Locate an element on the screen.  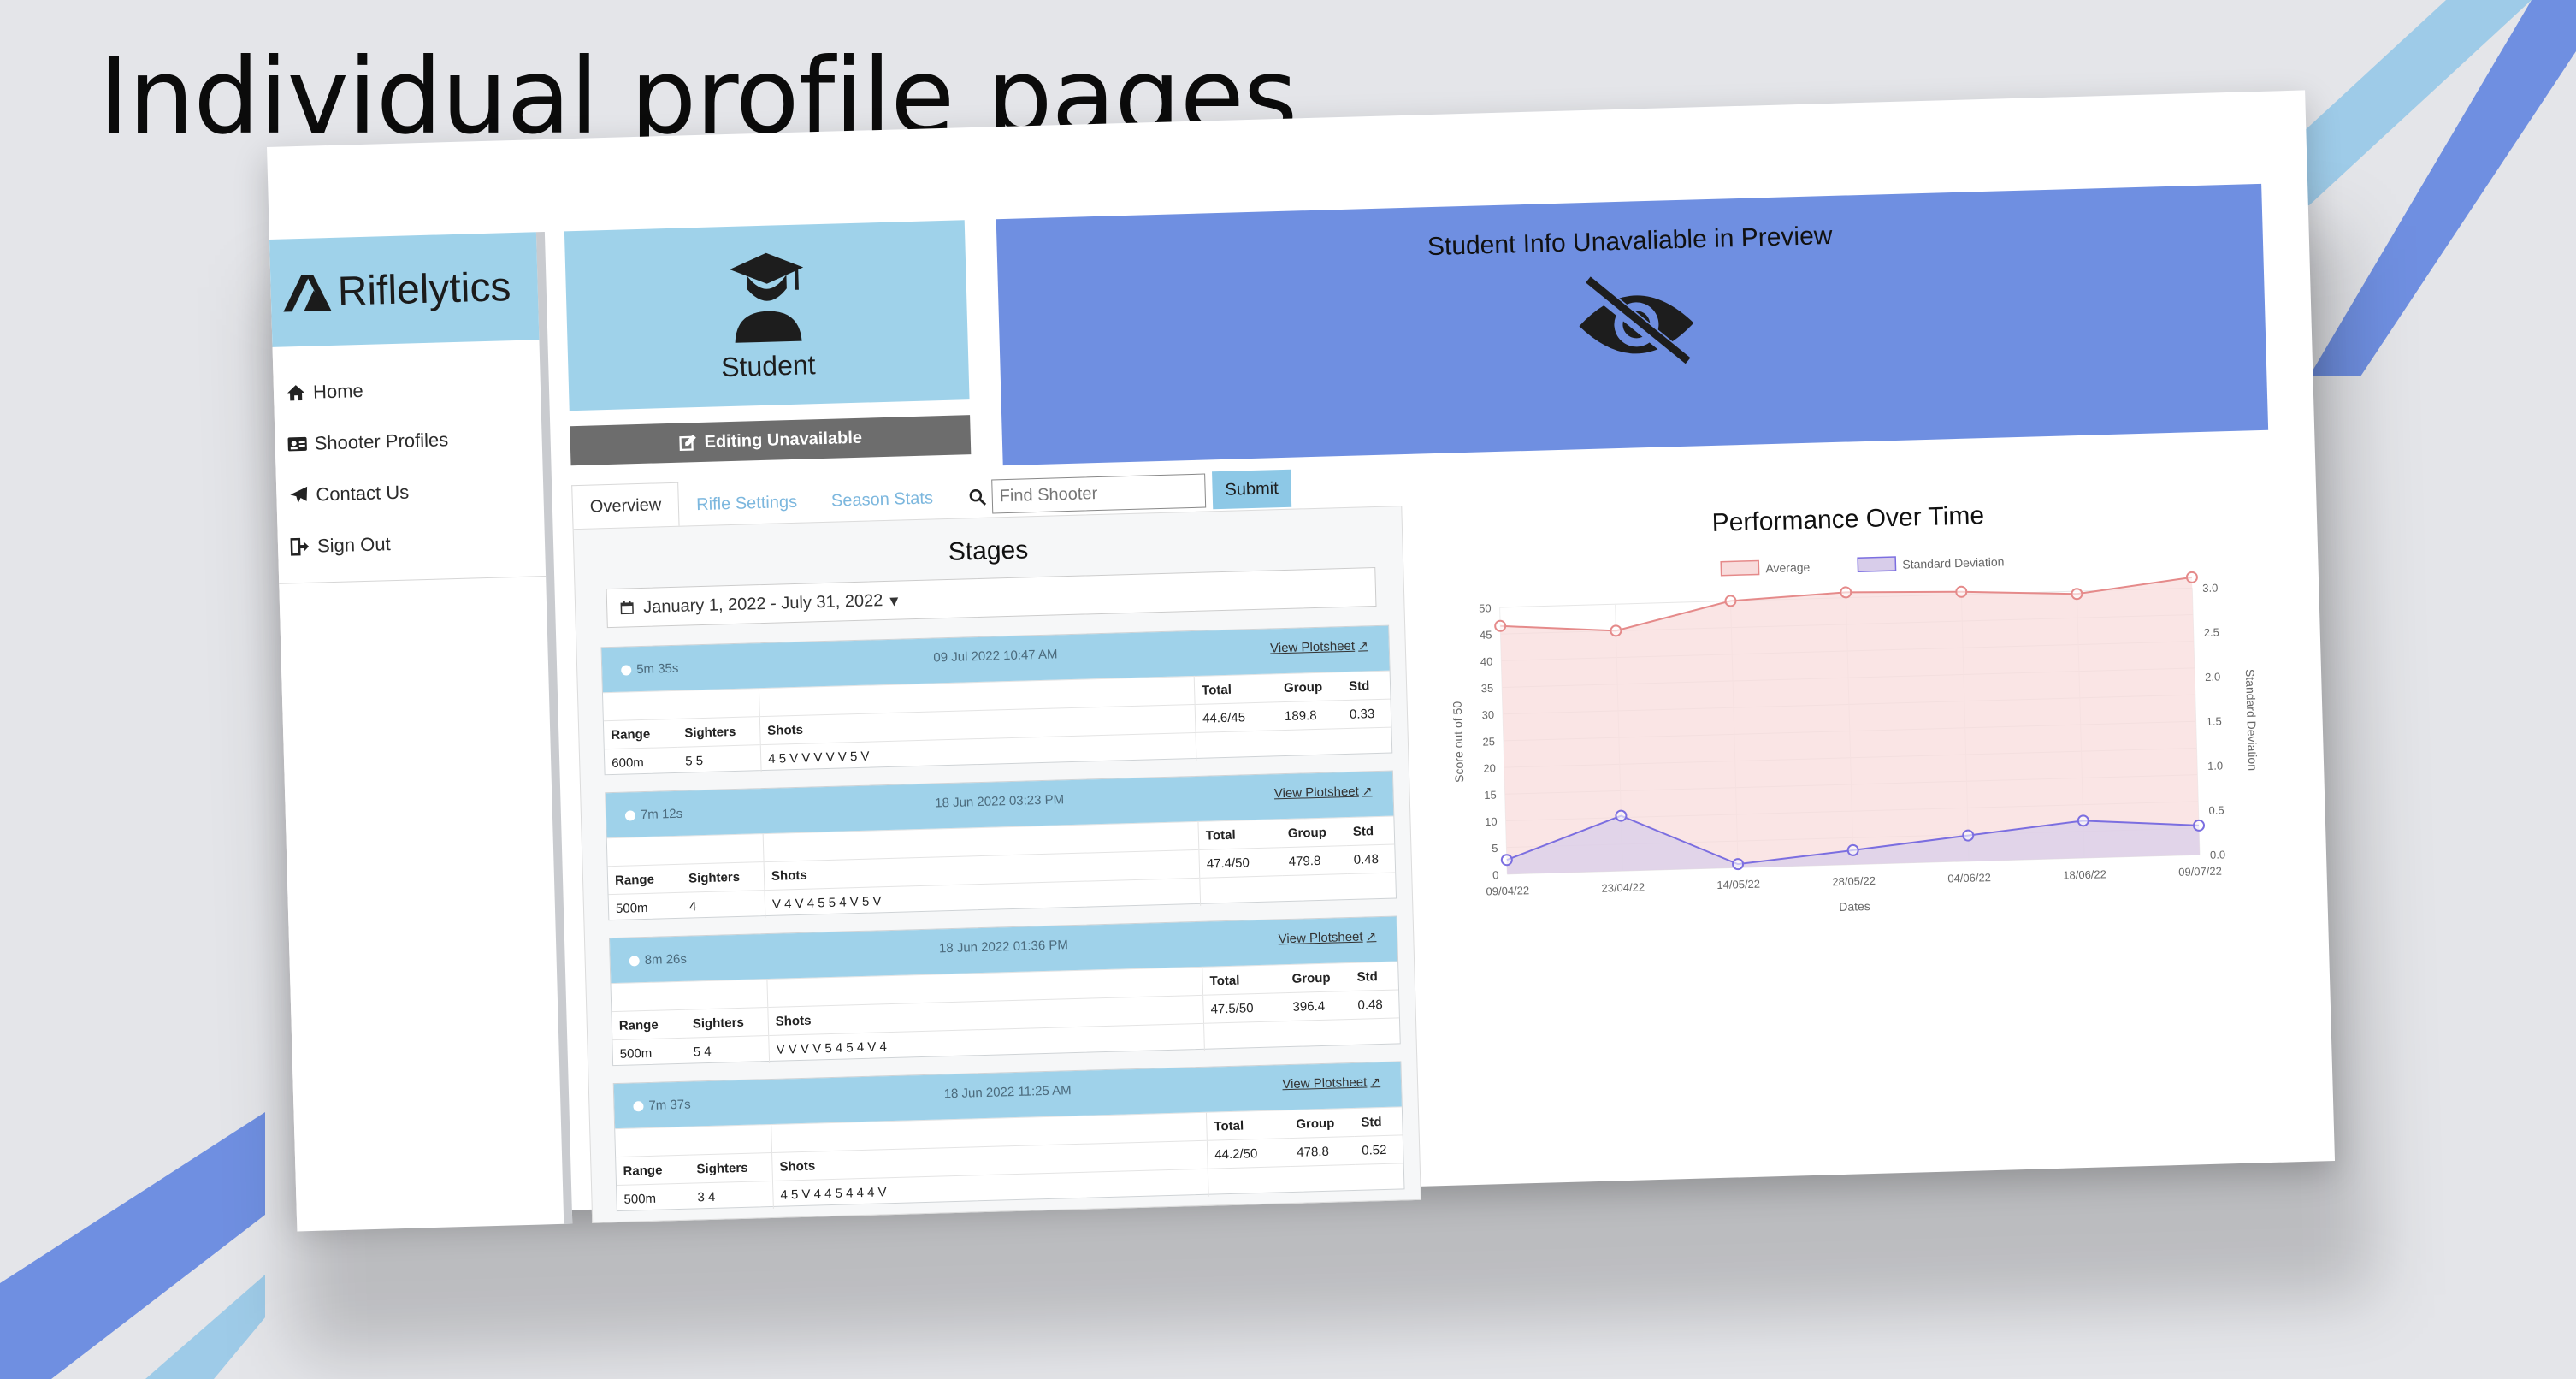
cell-range: 500m is located at coordinates (645, 908).